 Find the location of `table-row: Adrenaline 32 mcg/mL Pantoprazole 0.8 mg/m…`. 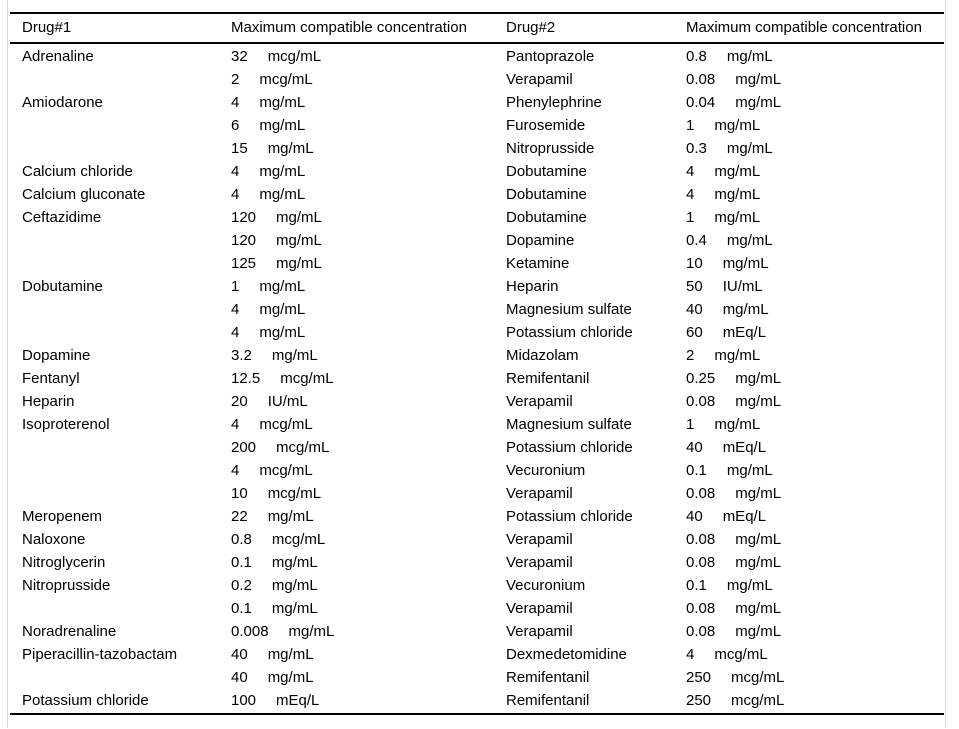

table-row: Adrenaline 32 mcg/mL Pantoprazole 0.8 mg/m… is located at coordinates (476, 56).